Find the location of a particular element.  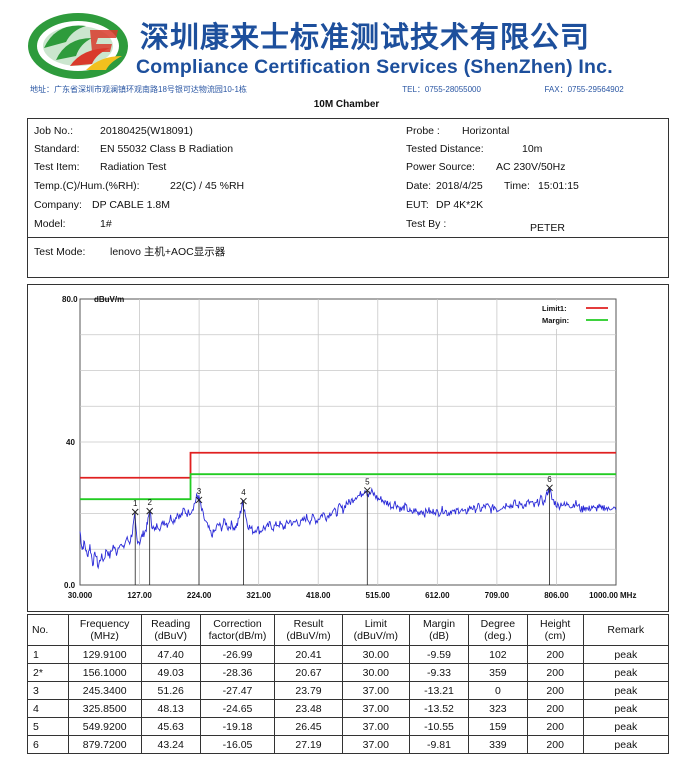

column-header-text: (dBuV/m) is located at coordinates (375, 636).